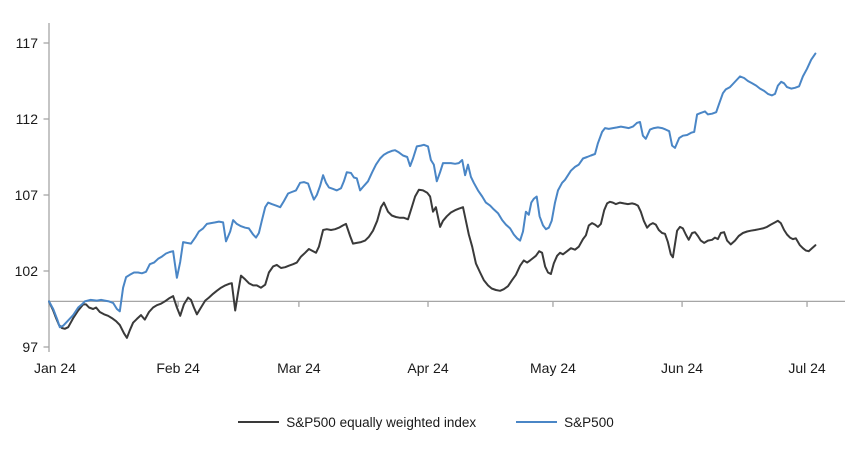 This screenshot has height=453, width=852. I want to click on legend-item-sp500: S&P500, so click(565, 422).